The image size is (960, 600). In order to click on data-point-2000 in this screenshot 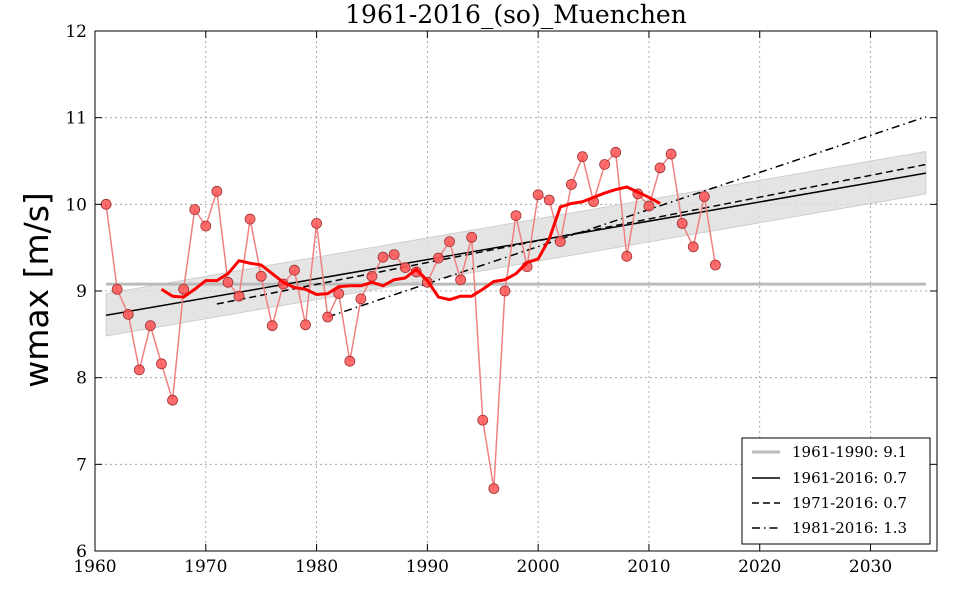, I will do `click(538, 195)`.